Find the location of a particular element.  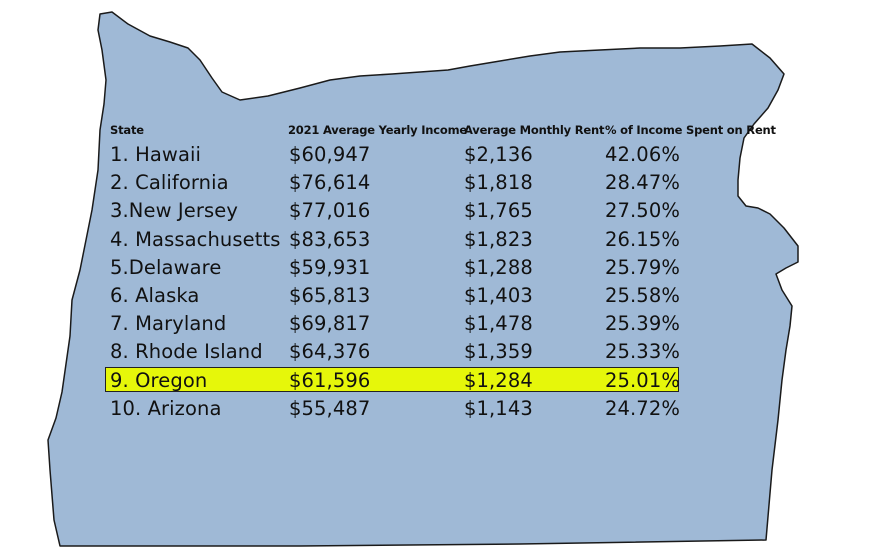

income-cell: $59,931 is located at coordinates (330, 267).